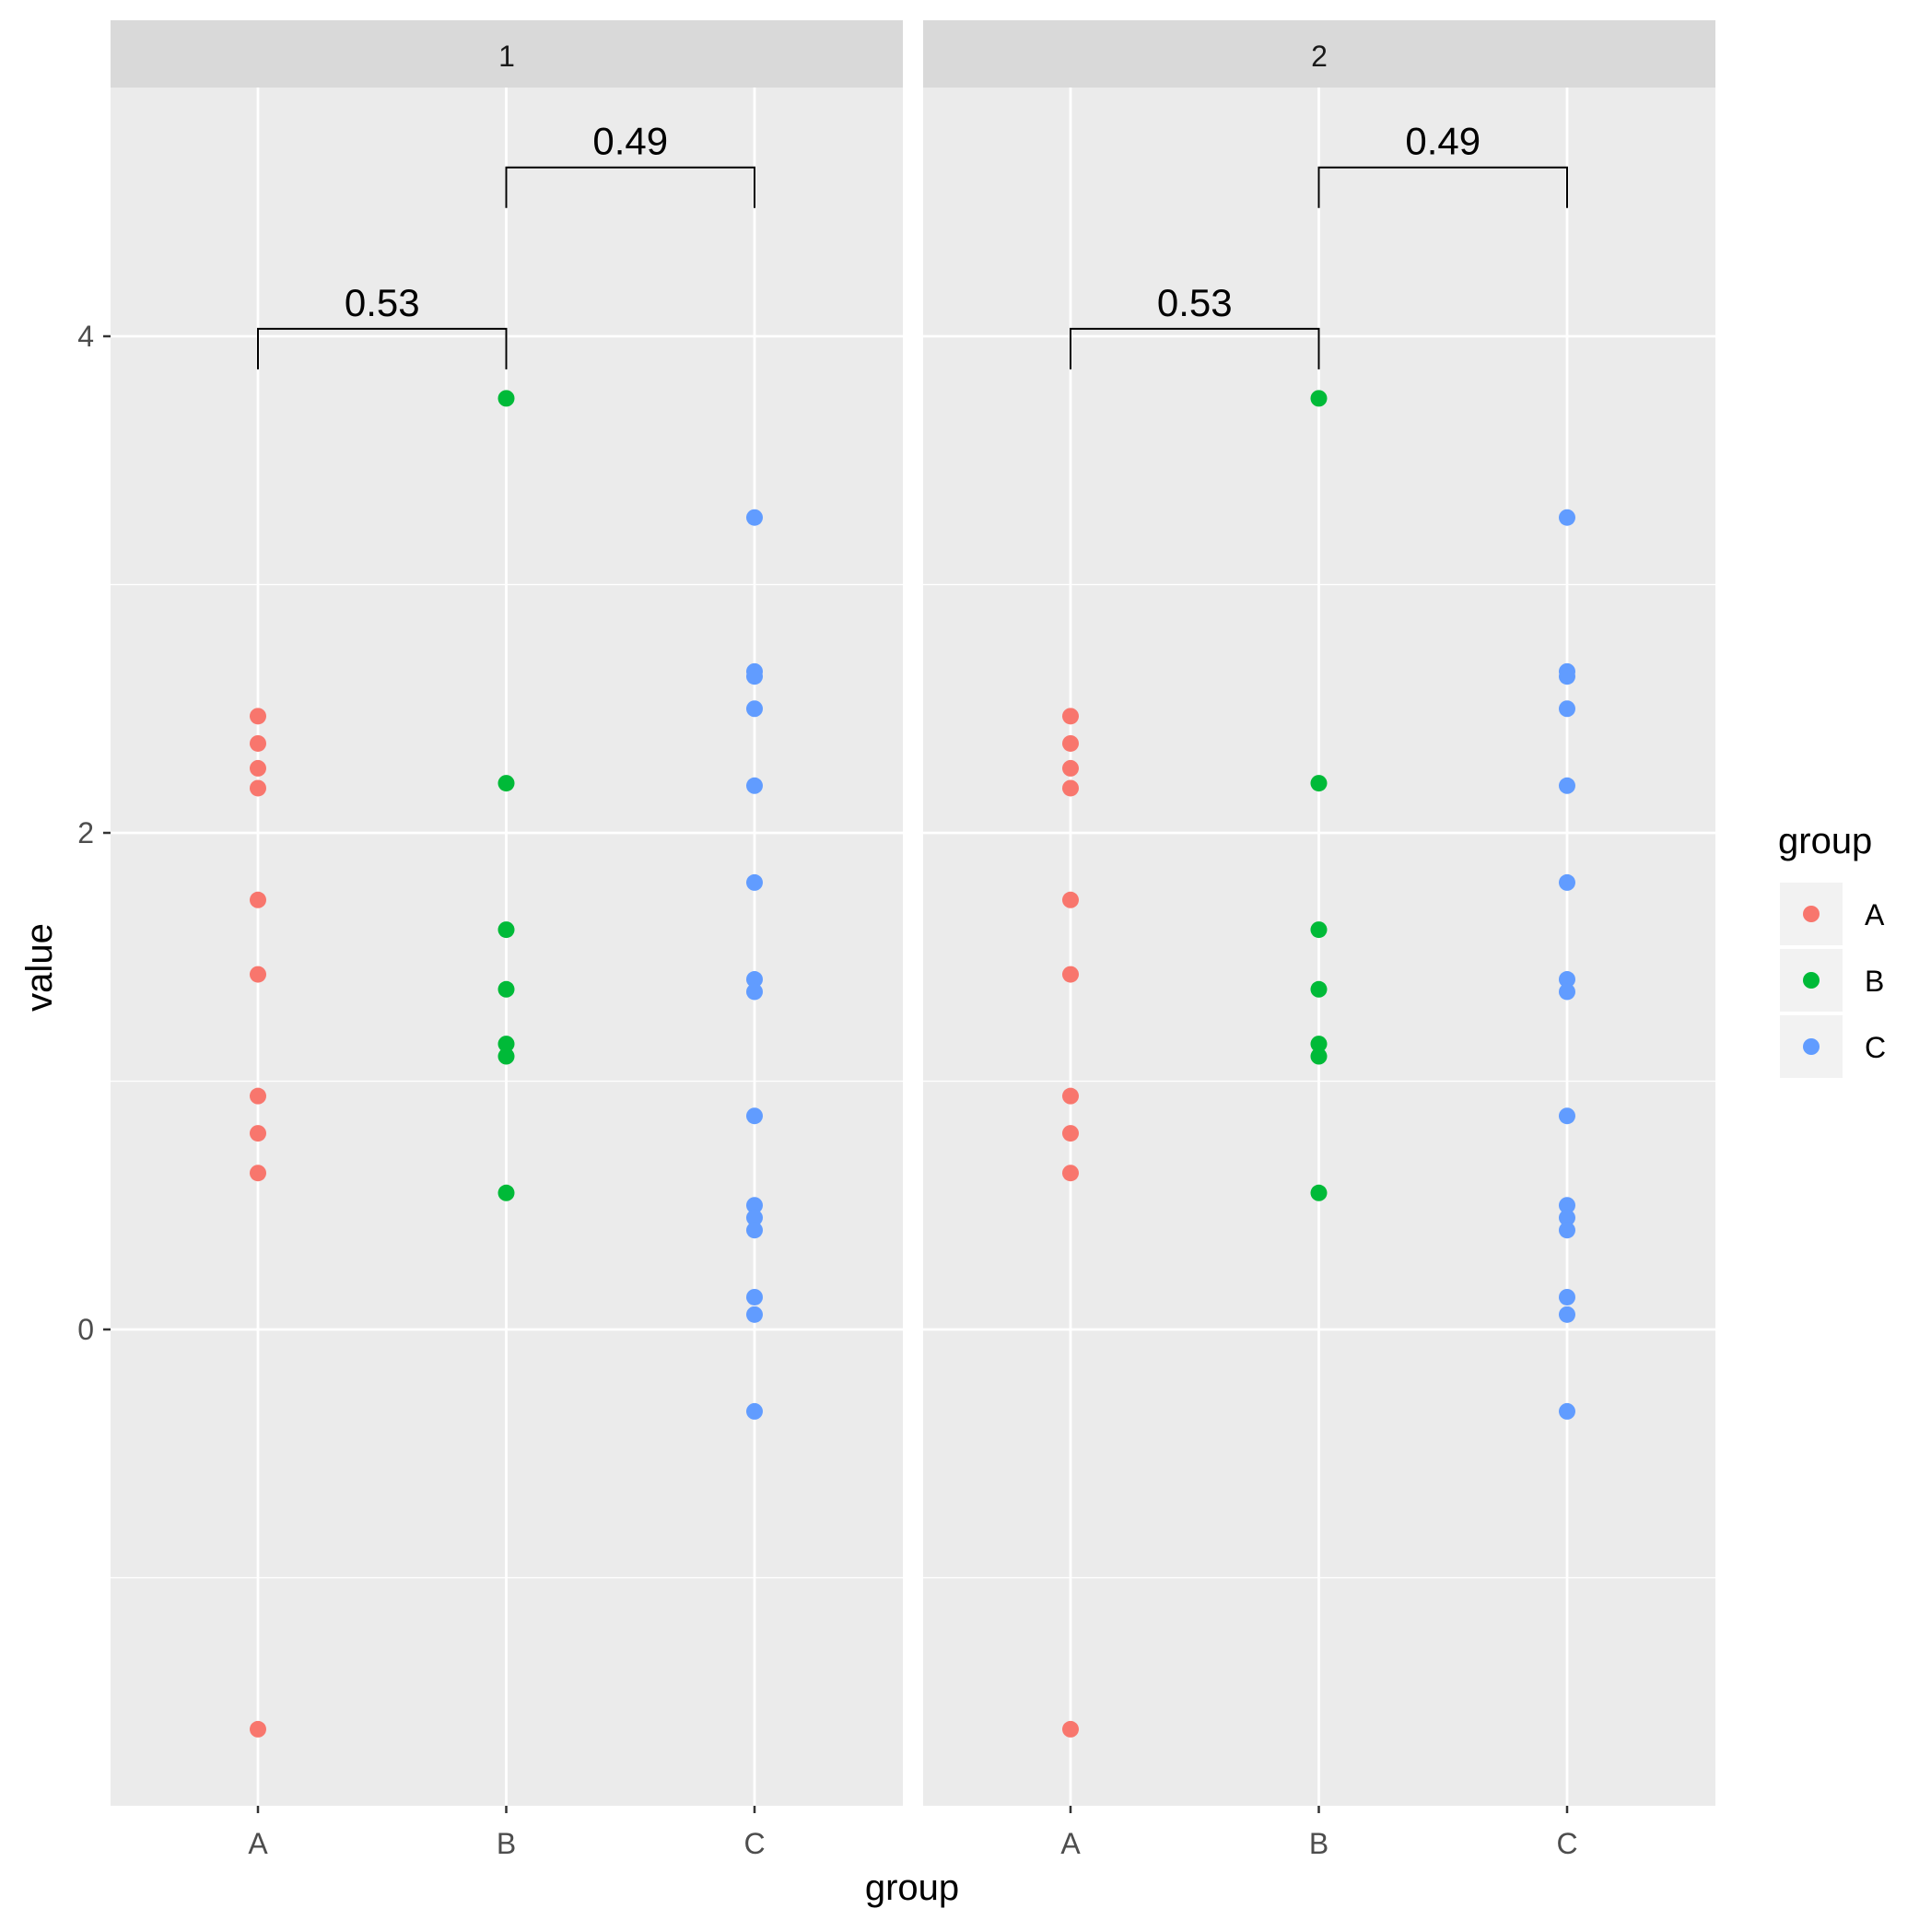  Describe the element at coordinates (85, 336) in the screenshot. I see `y-tick-label: 4` at that location.